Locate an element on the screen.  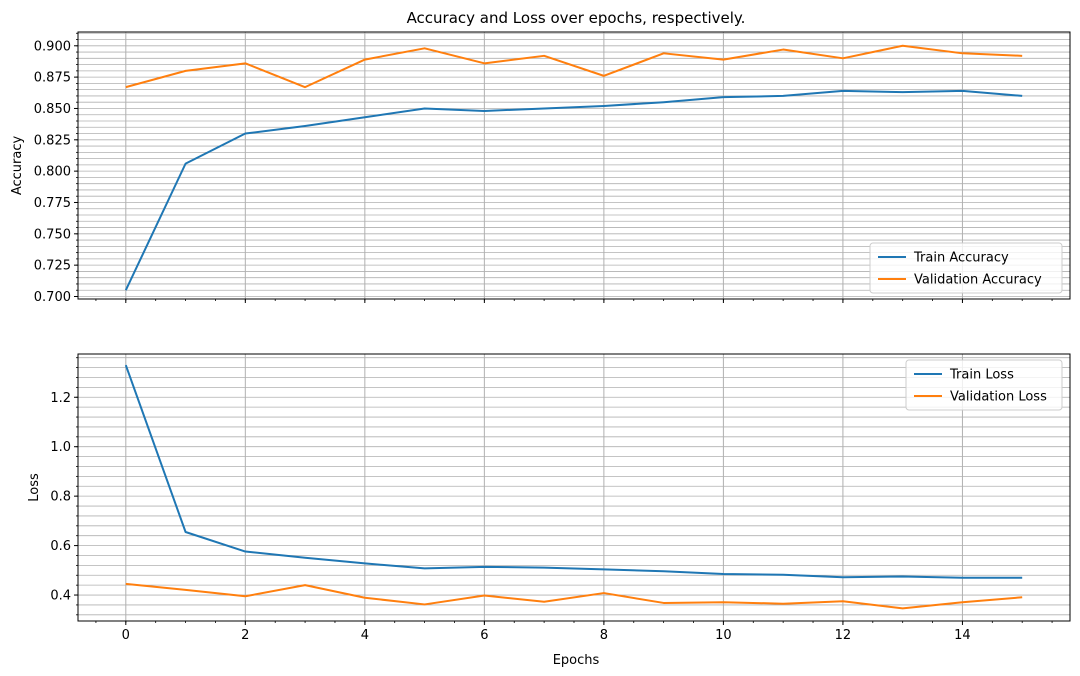
y-tick-label: 0.700 is located at coordinates (52, 297).